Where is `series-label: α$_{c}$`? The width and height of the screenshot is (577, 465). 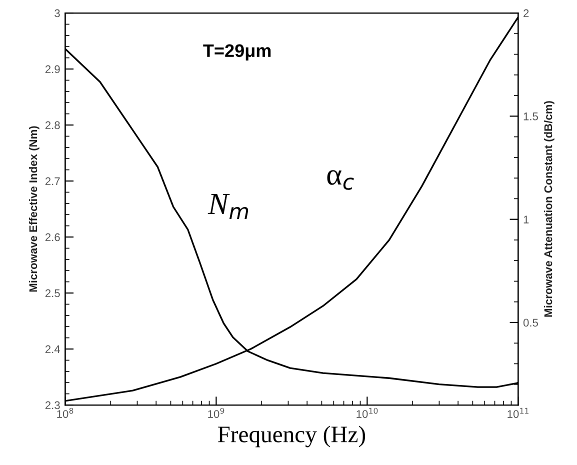 series-label: α$_{c}$ is located at coordinates (340, 180).